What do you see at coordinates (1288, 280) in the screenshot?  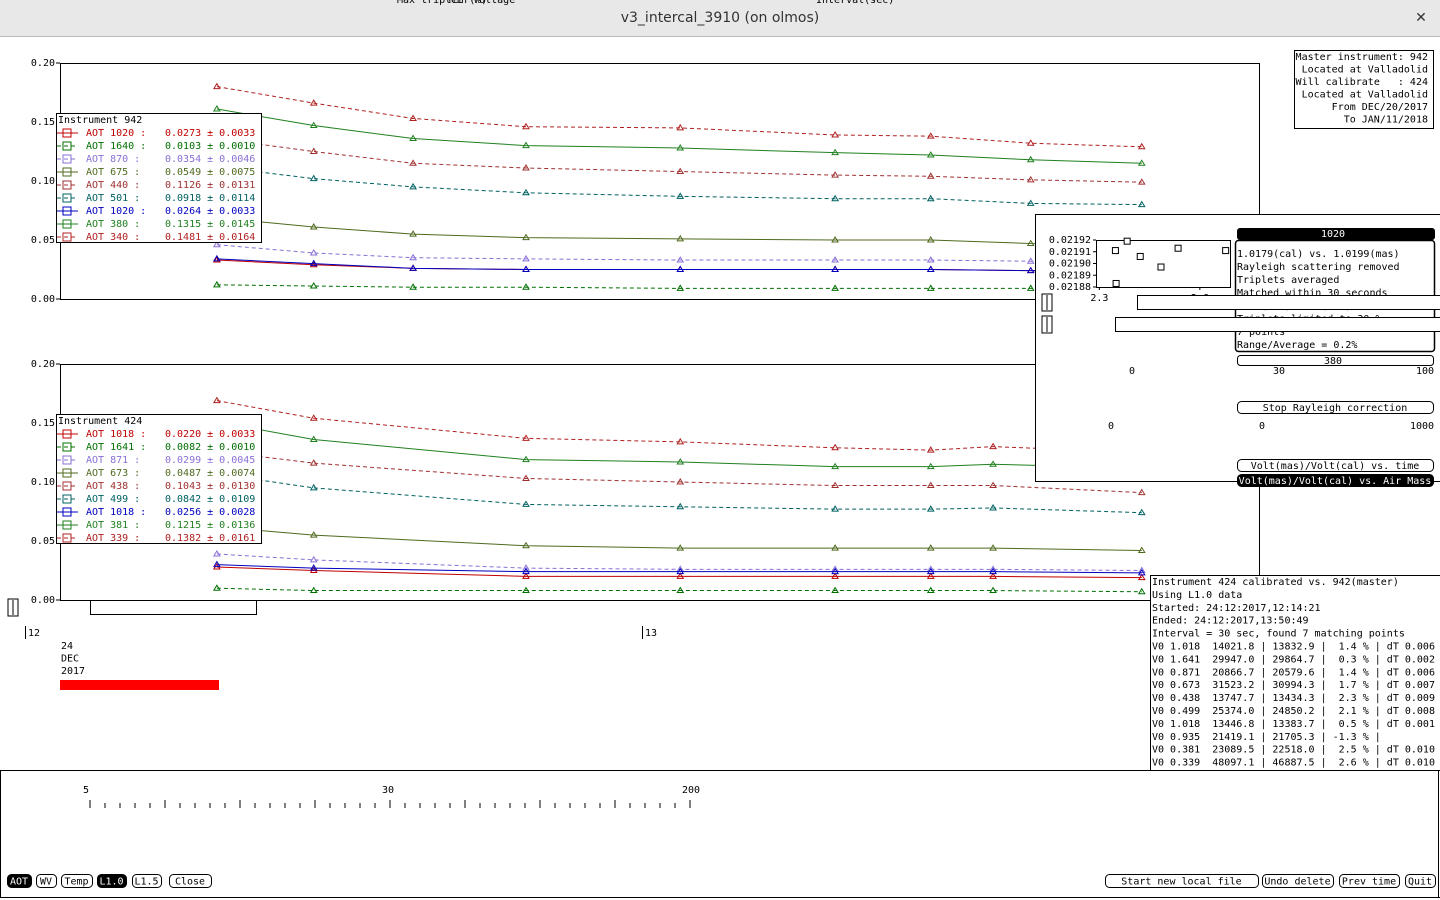 I see `panel-line: Triplets averaged` at bounding box center [1288, 280].